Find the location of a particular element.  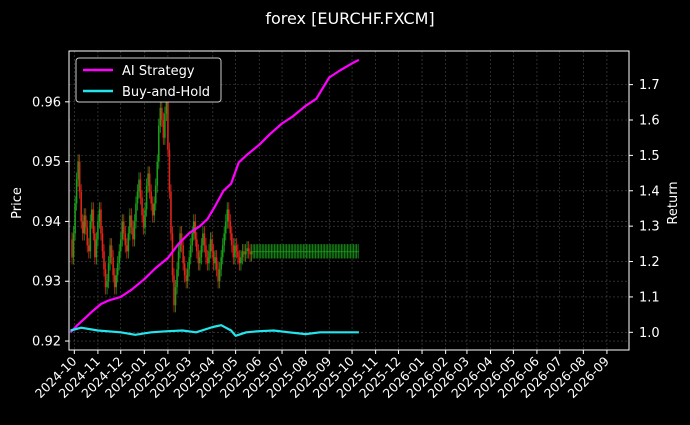

right-axis-tick-label: 1.7 is located at coordinates (649, 85).